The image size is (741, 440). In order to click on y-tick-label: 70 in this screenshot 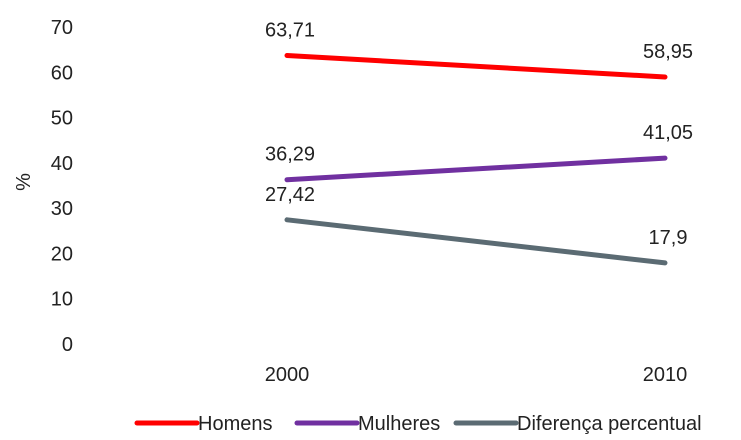, I will do `click(62, 28)`.